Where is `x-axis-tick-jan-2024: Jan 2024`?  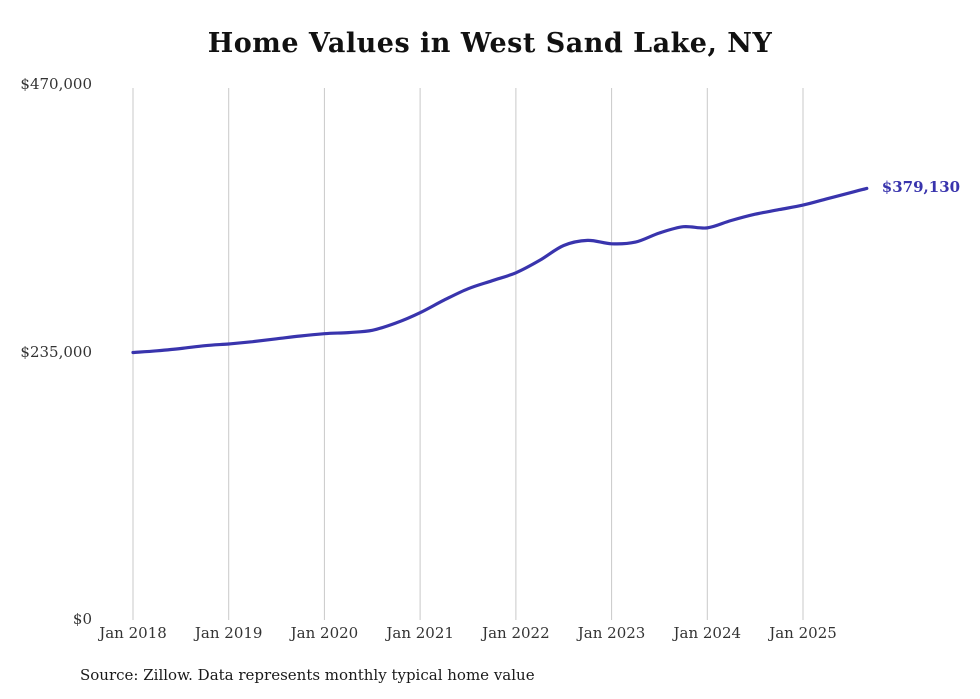 x-axis-tick-jan-2024: Jan 2024 is located at coordinates (707, 633).